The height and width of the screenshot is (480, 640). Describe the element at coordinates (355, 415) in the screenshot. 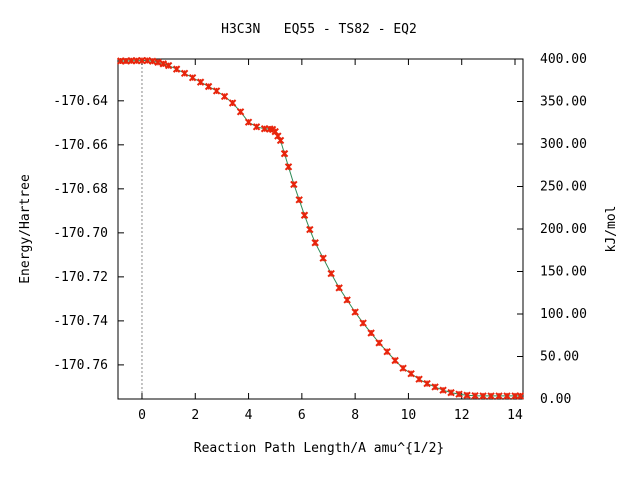

I see `x-tick-label: 8` at that location.